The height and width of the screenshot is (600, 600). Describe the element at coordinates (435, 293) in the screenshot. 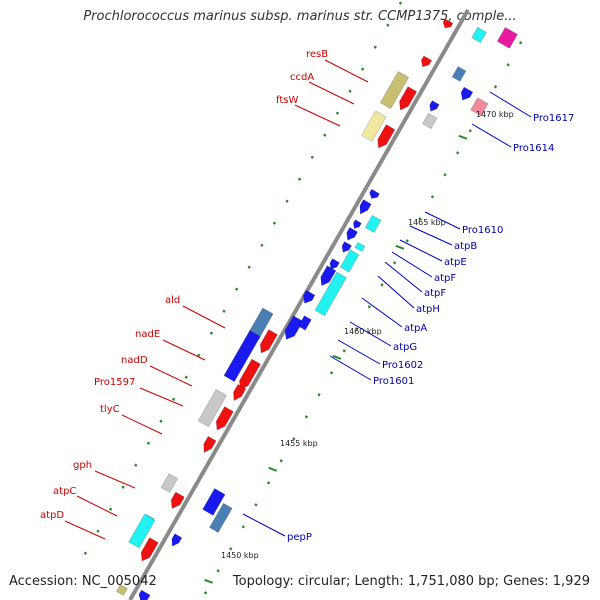

I see `gene-label-atpF-2: atpF` at that location.